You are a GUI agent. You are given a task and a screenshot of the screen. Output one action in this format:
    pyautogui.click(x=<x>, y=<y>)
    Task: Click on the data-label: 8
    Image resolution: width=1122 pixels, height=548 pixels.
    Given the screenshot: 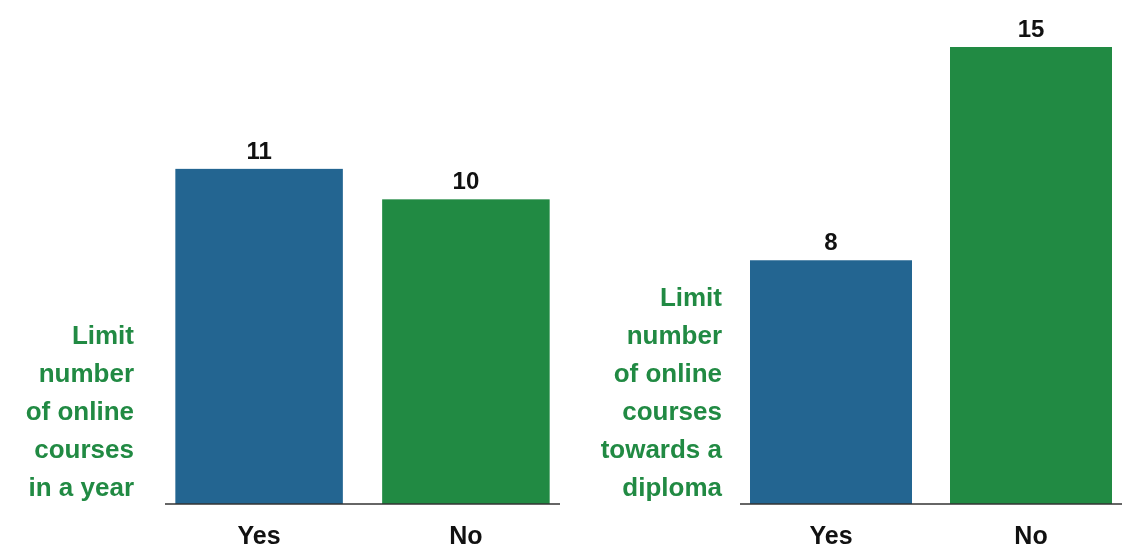 What is the action you would take?
    pyautogui.click(x=831, y=242)
    